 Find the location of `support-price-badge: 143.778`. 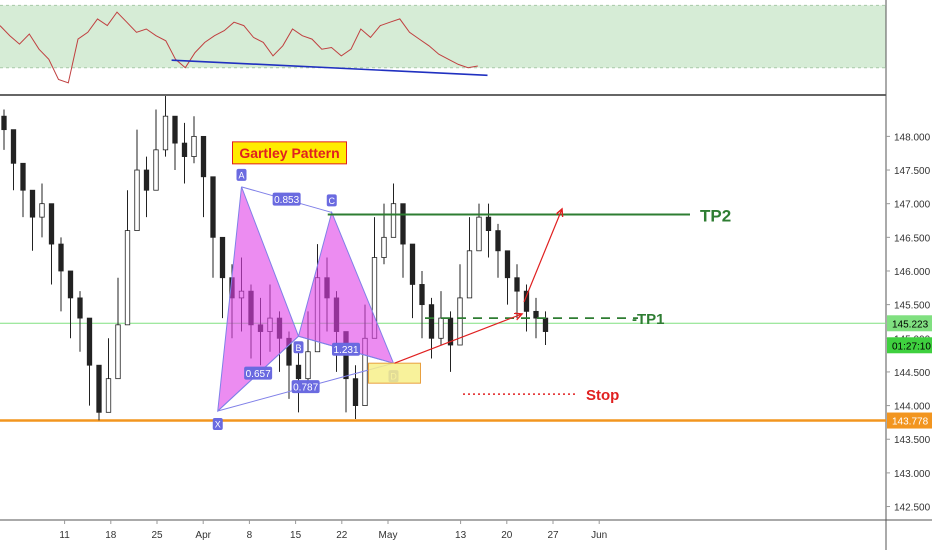

support-price-badge: 143.778 is located at coordinates (910, 422).